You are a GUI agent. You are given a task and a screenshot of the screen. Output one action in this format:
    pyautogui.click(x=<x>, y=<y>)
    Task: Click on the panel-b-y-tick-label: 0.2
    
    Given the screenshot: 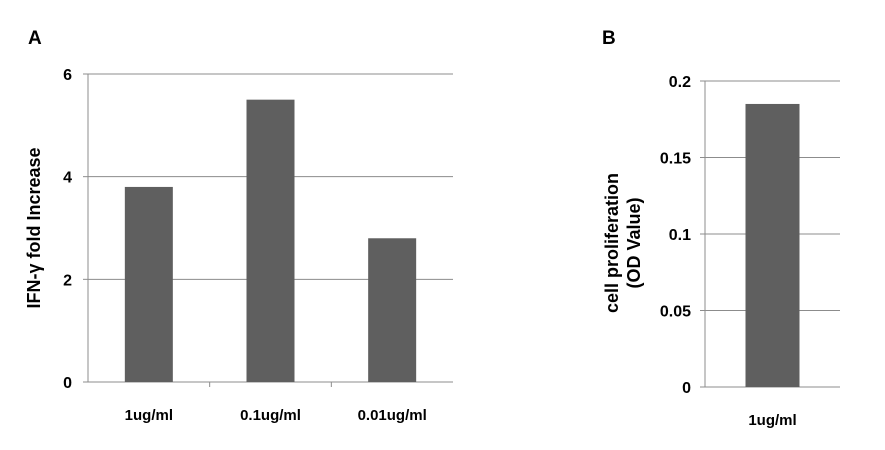 What is the action you would take?
    pyautogui.click(x=680, y=82)
    